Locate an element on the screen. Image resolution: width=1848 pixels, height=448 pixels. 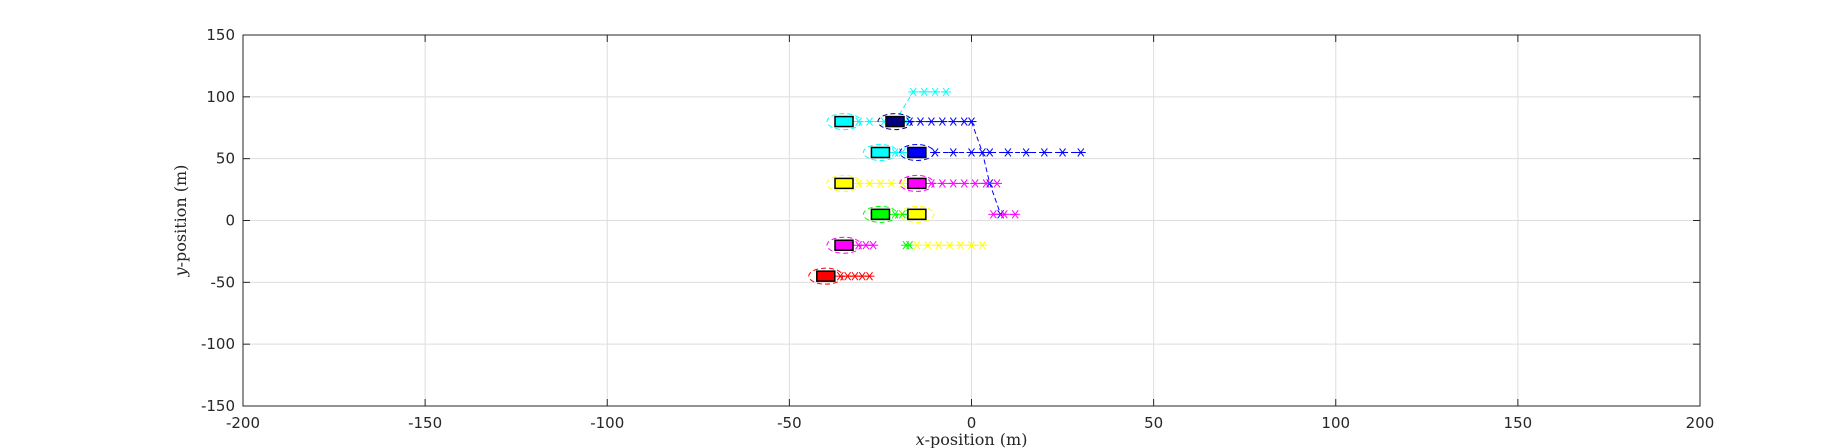
vehicle-layer is located at coordinates (871, 199).